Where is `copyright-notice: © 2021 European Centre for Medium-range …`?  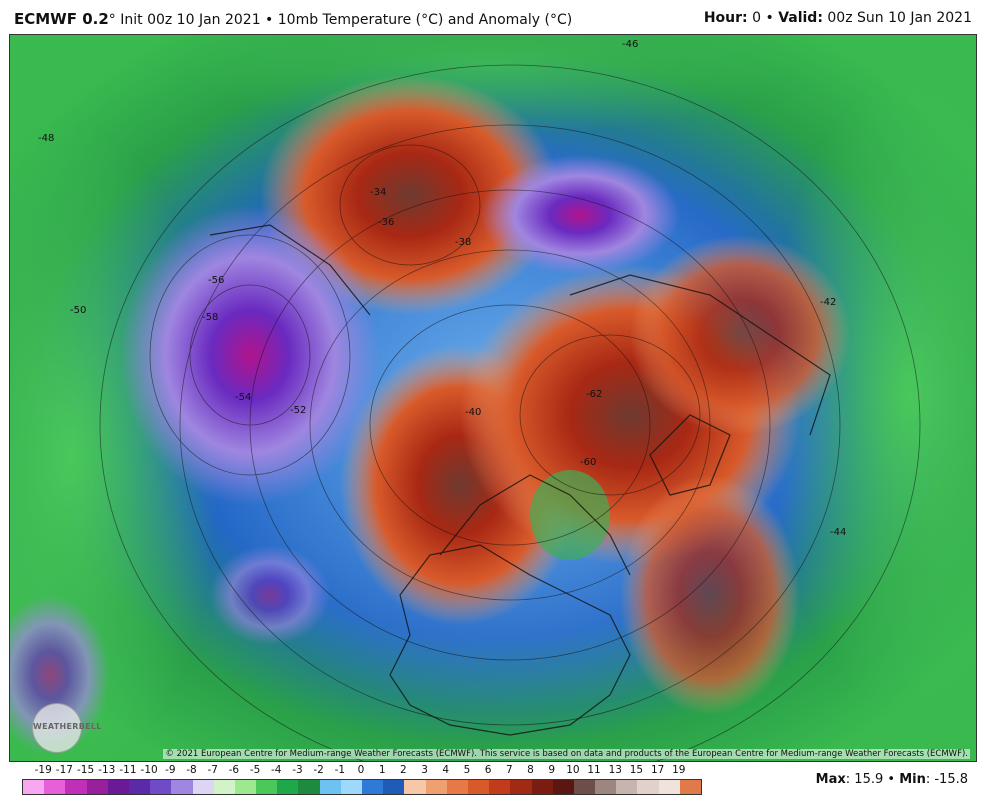
copyright-notice: © 2021 European Centre for Medium-range … is located at coordinates (566, 754).